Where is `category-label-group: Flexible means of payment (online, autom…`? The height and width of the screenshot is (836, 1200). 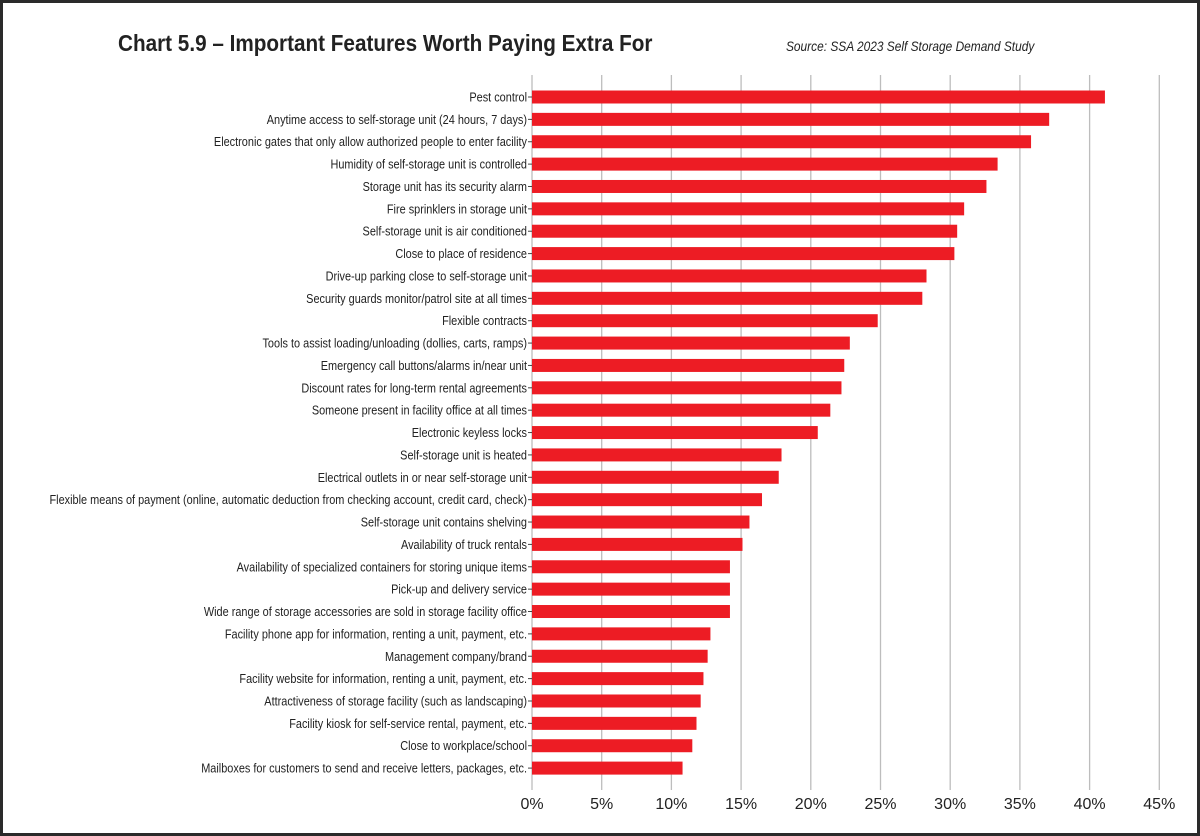 category-label-group: Flexible means of payment (online, autom… is located at coordinates (288, 499).